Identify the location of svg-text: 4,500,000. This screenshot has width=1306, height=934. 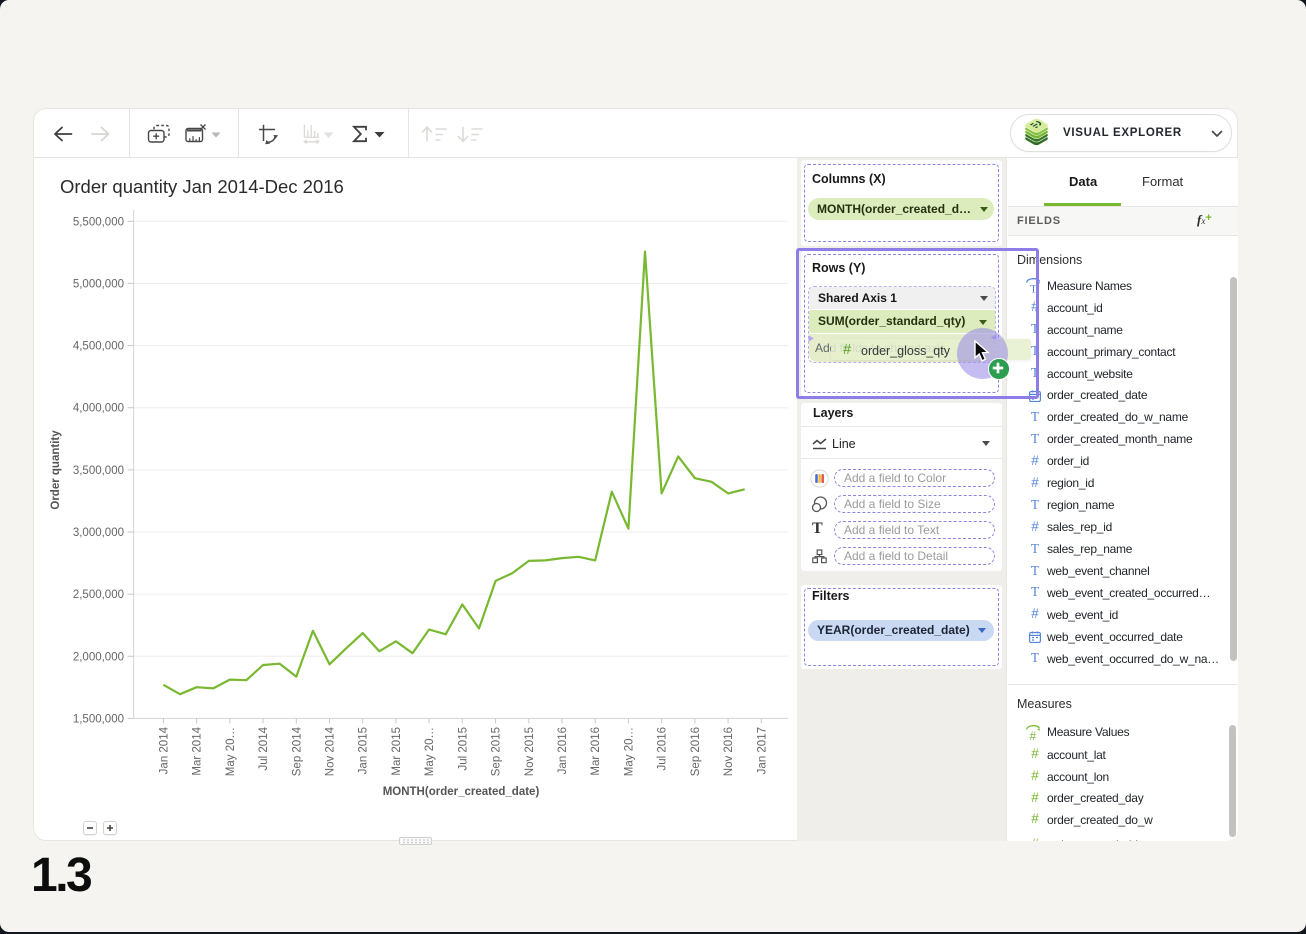
(98, 347).